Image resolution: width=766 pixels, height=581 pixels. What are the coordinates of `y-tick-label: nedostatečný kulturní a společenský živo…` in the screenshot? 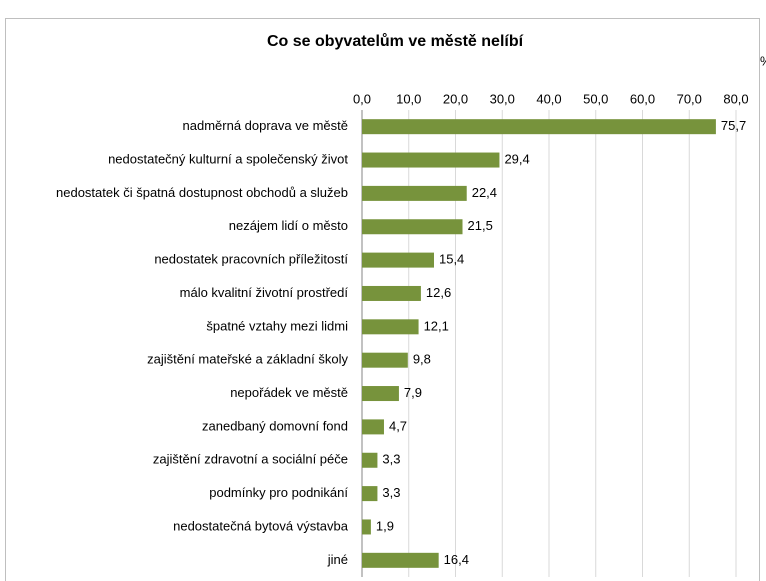 It's located at (228, 158).